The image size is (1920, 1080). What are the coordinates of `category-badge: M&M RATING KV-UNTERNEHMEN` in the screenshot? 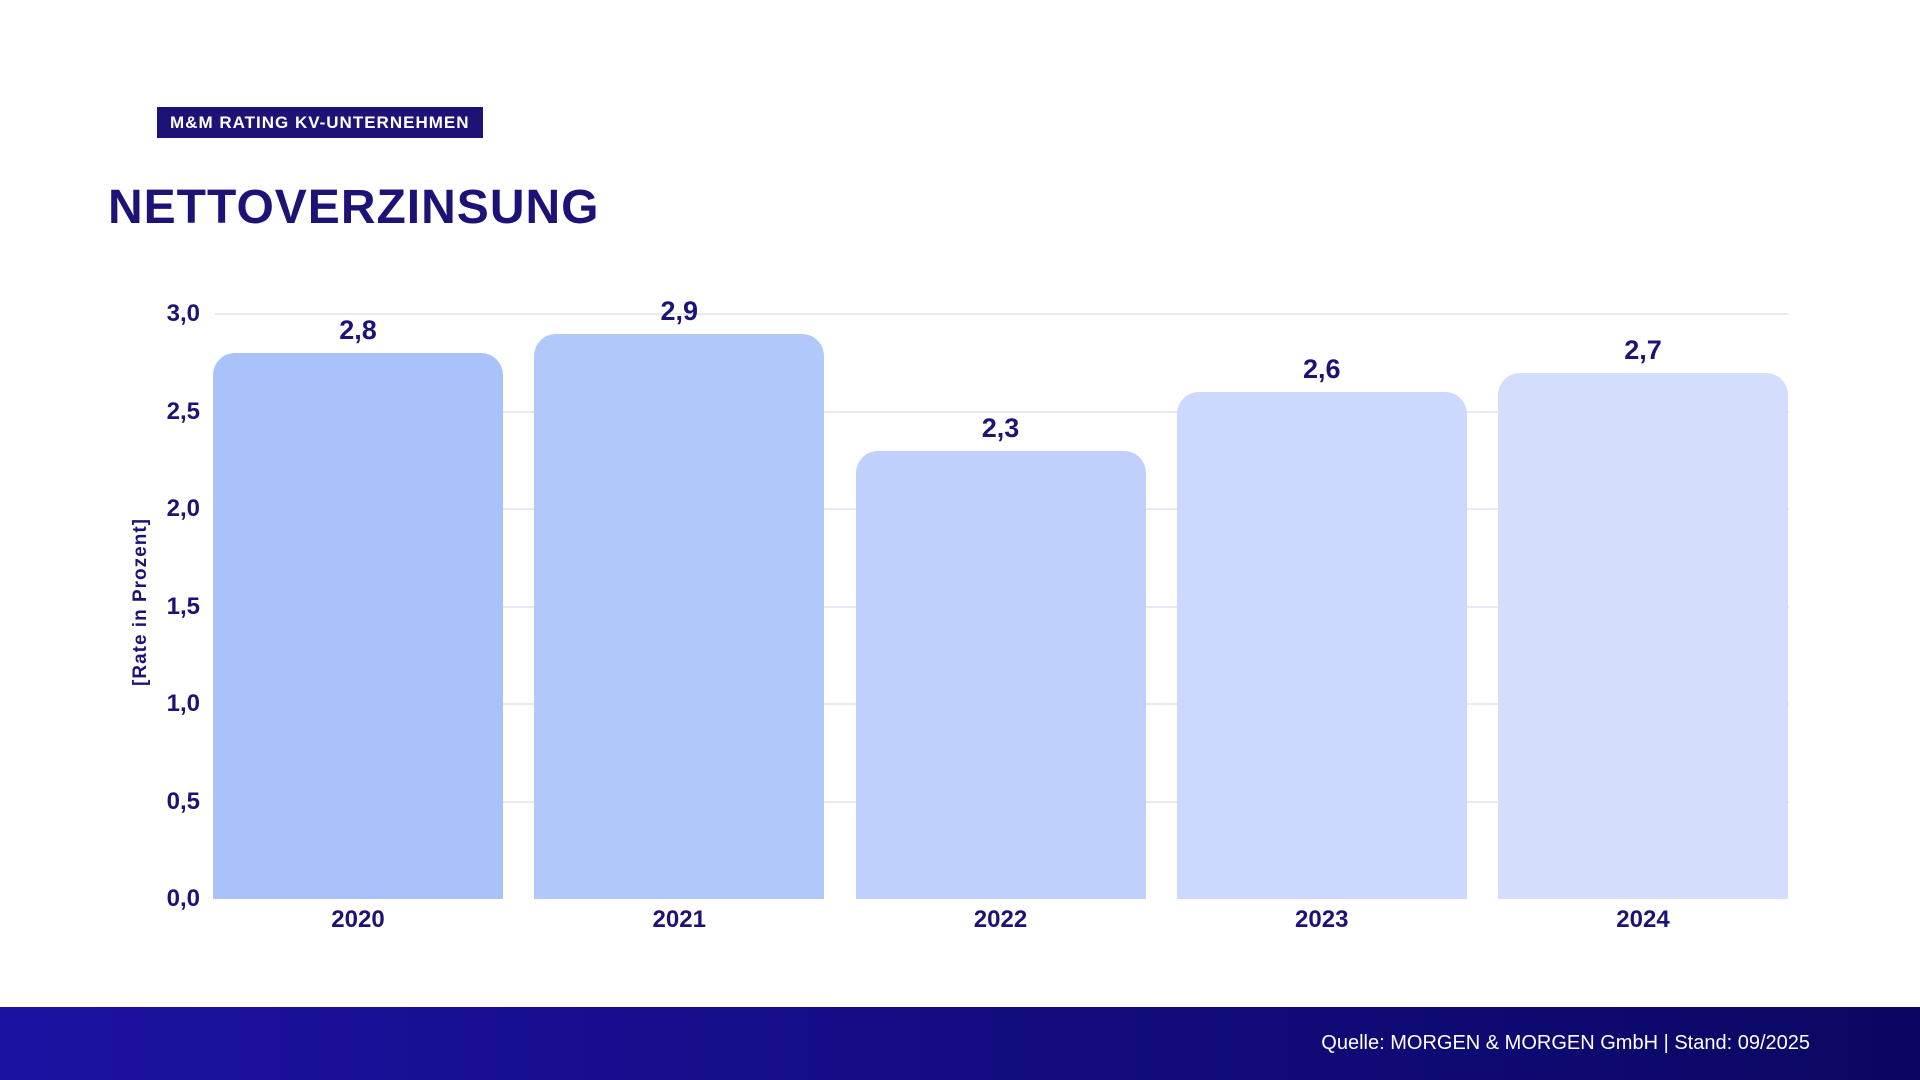 It's located at (320, 122).